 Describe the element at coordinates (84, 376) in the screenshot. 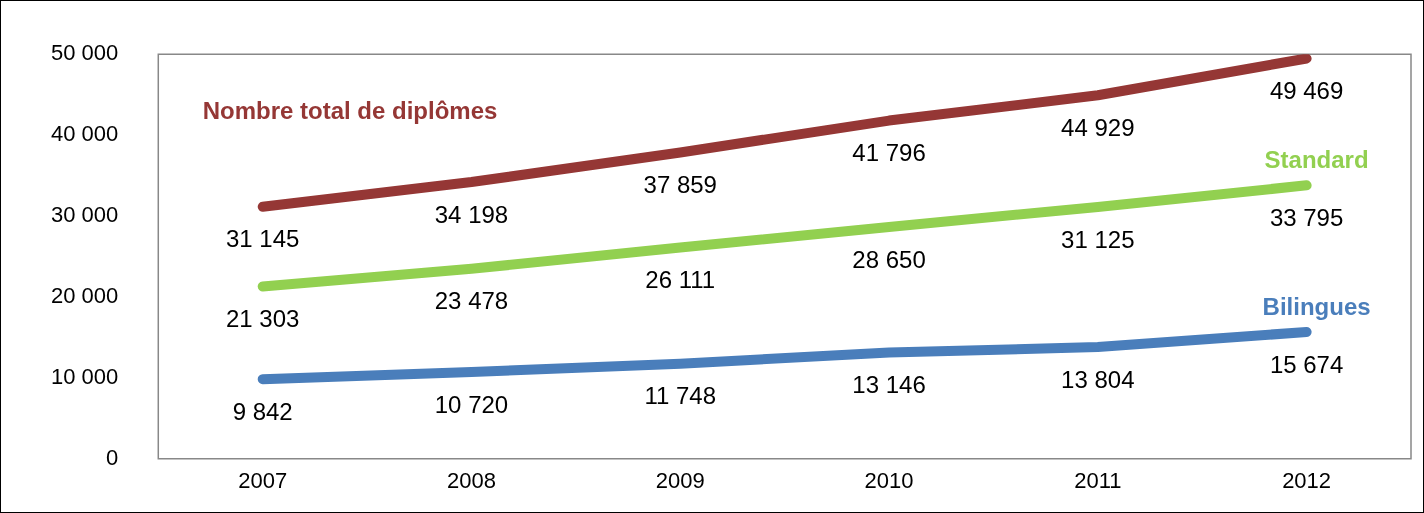

I see `y-tick-label: 10 000` at that location.